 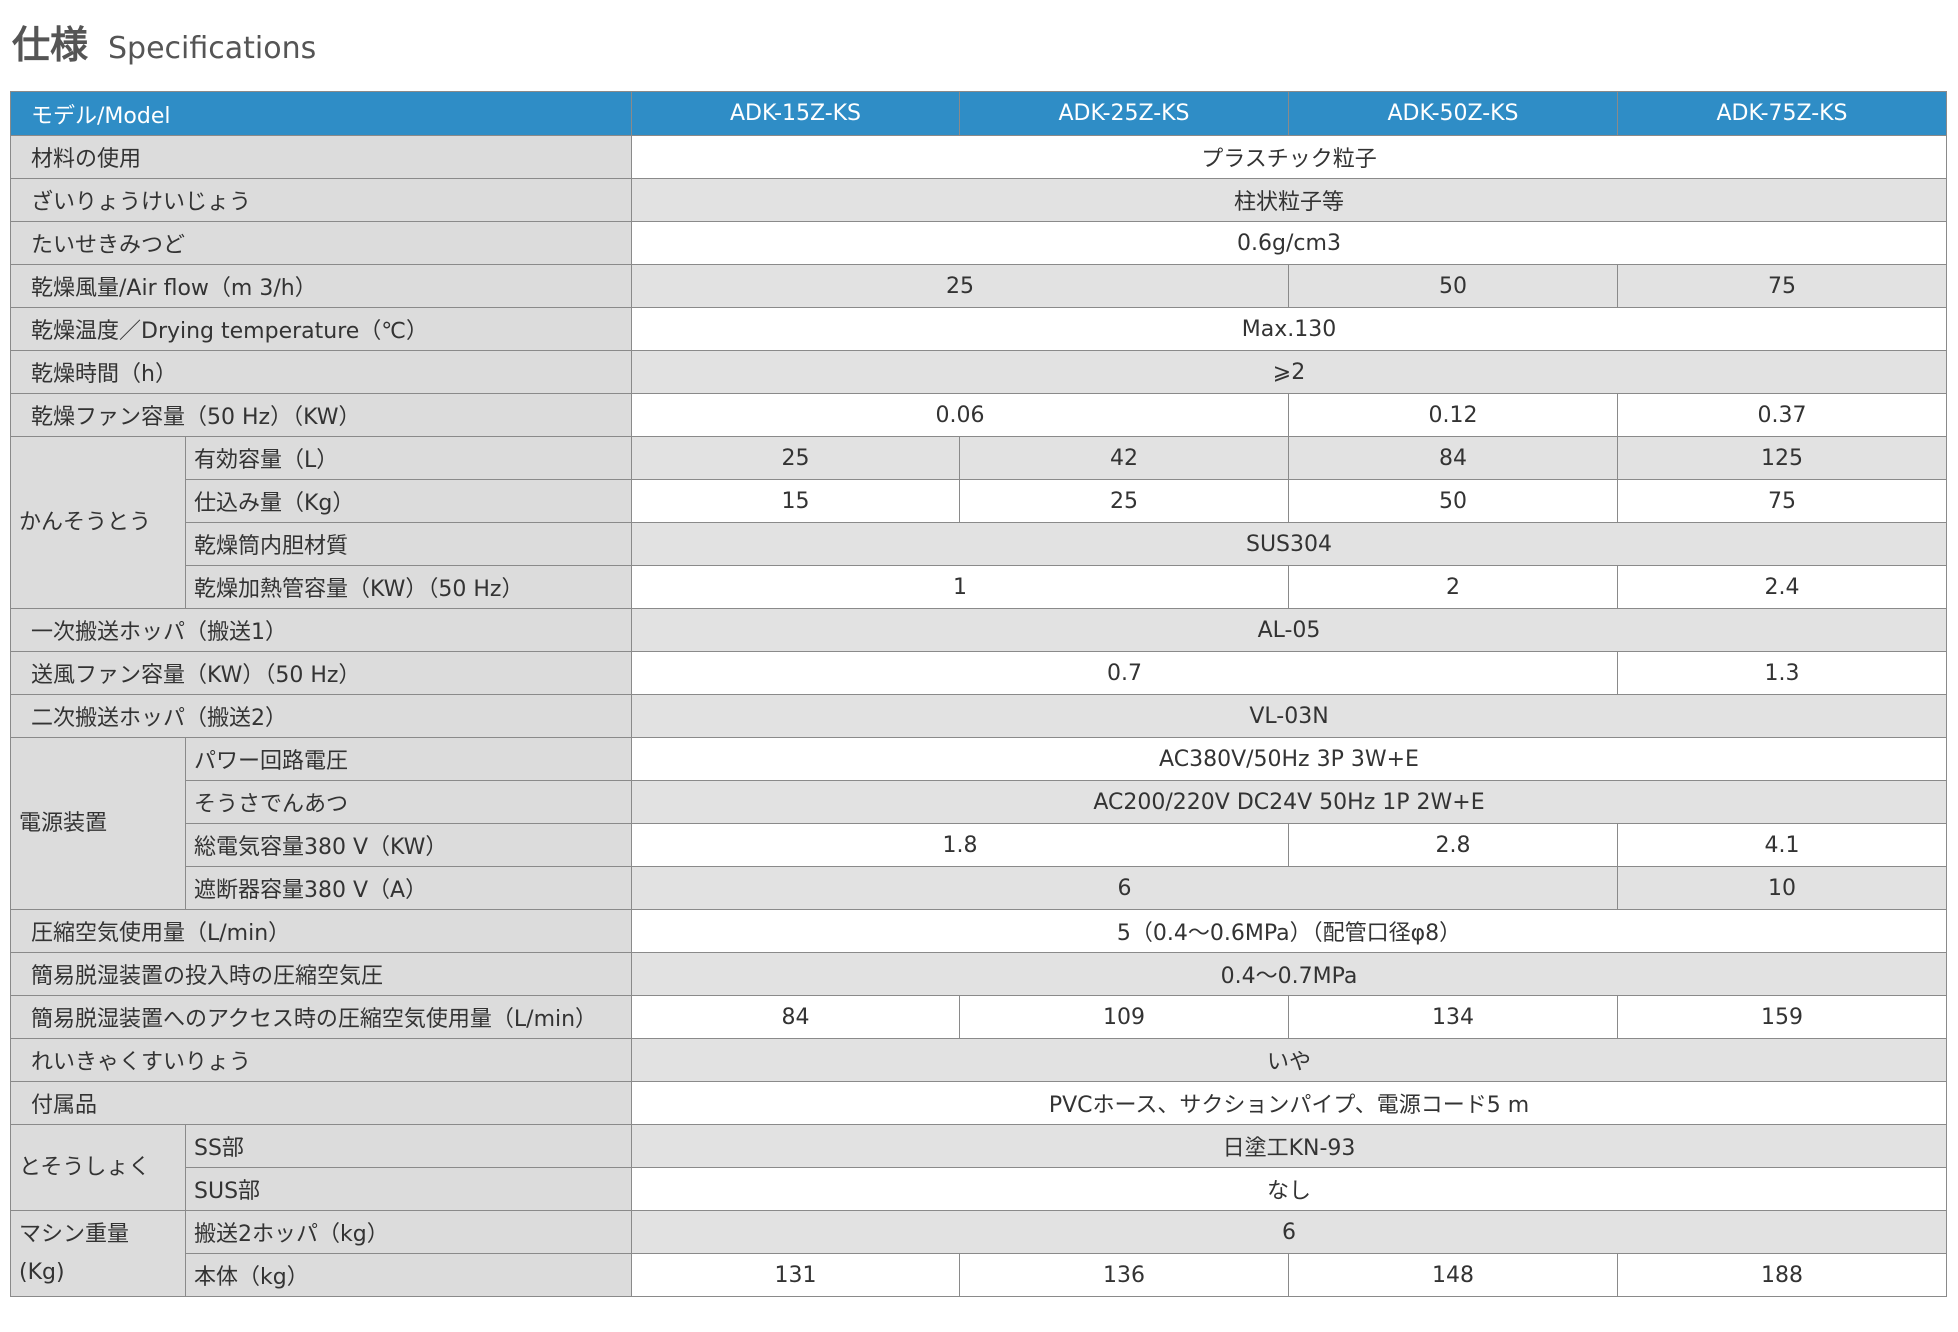 I want to click on group-label: 電源装置, so click(x=98, y=823).